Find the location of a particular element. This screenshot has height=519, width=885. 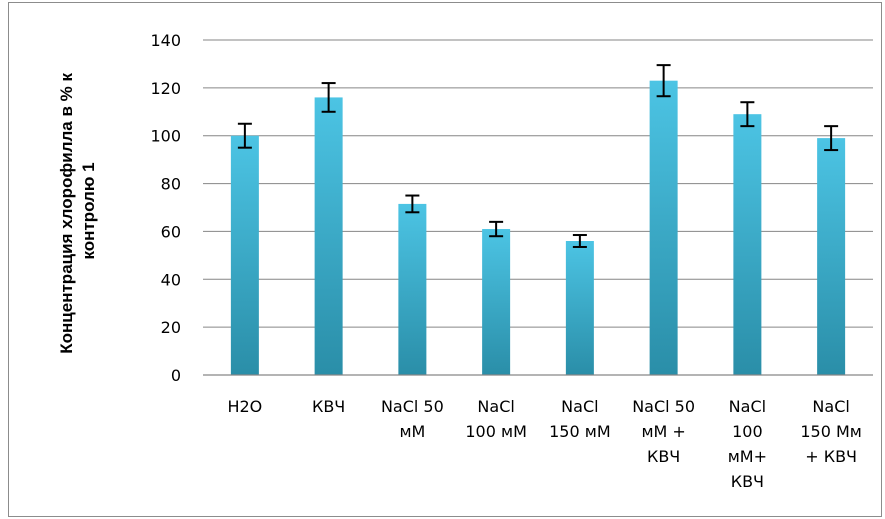

y-axis-ticks: 0 20 40 60 80 100 120 140 is located at coordinates (165, 208).